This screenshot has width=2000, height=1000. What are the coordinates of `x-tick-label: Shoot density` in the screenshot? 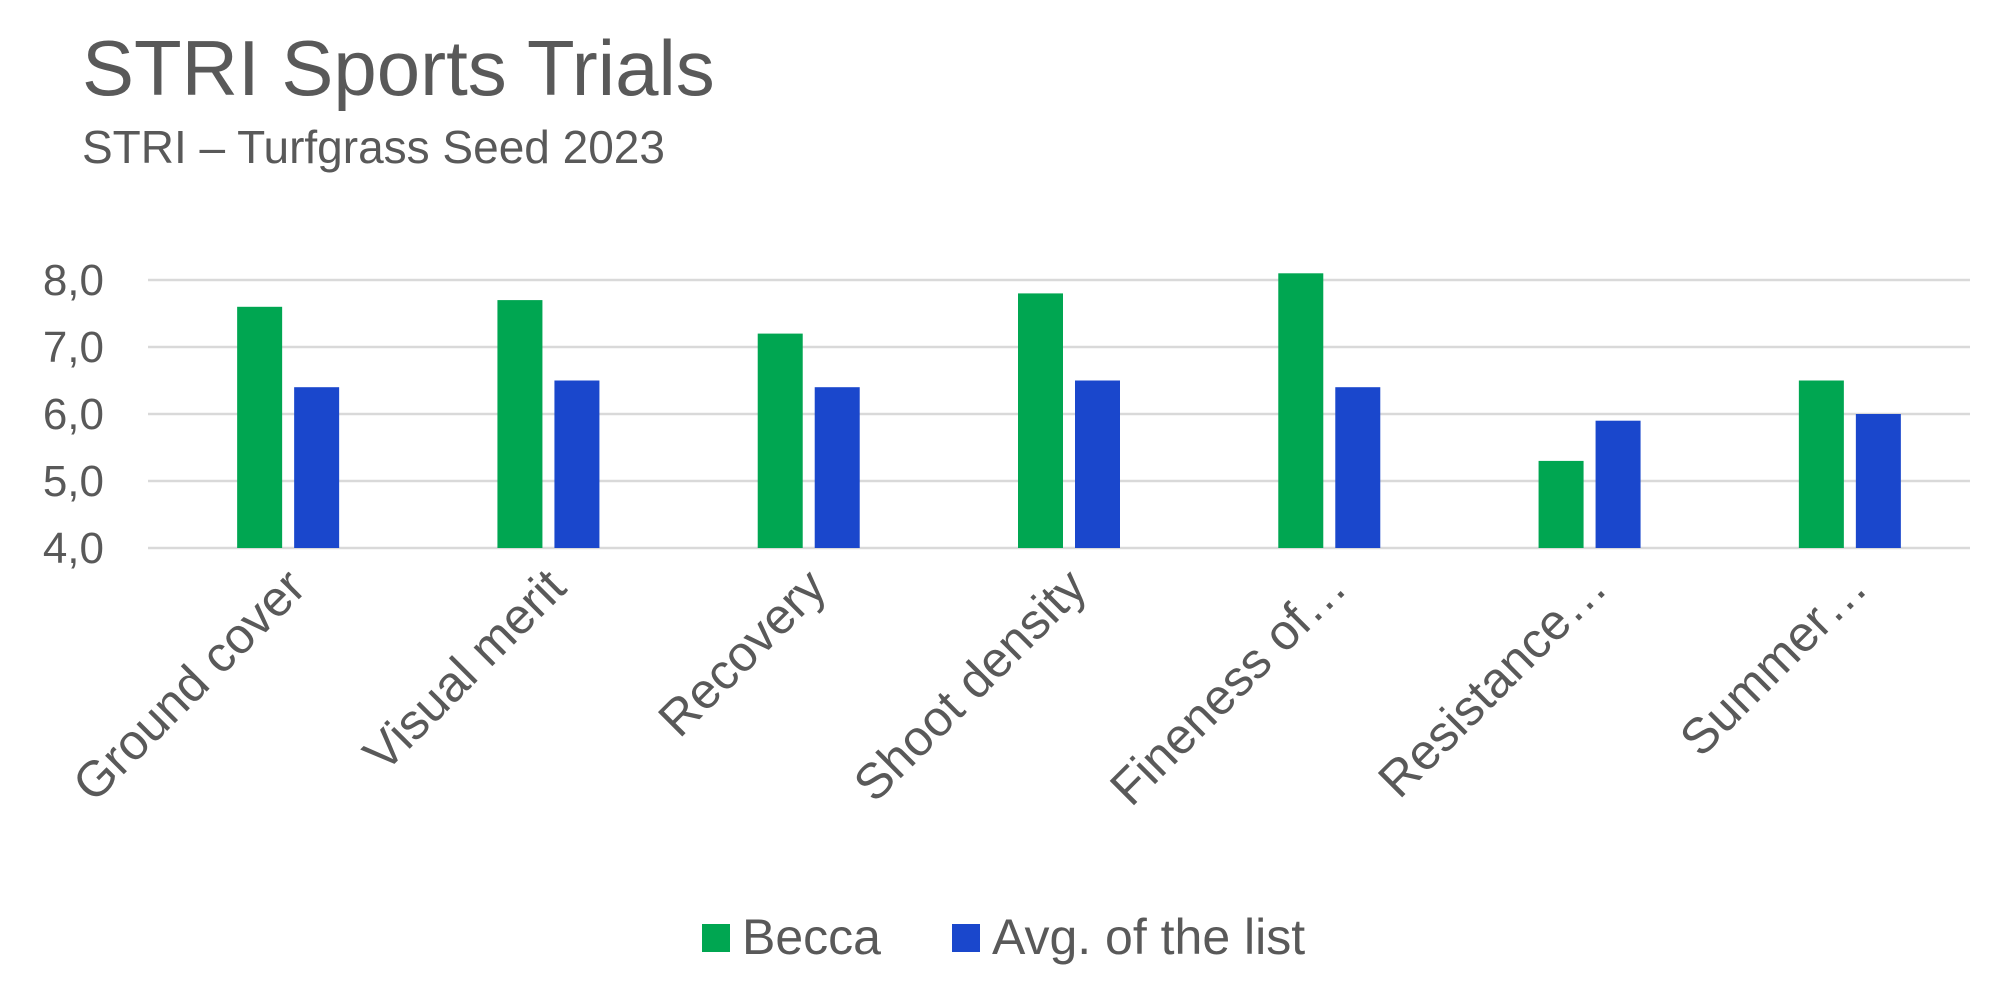 It's located at (970, 685).